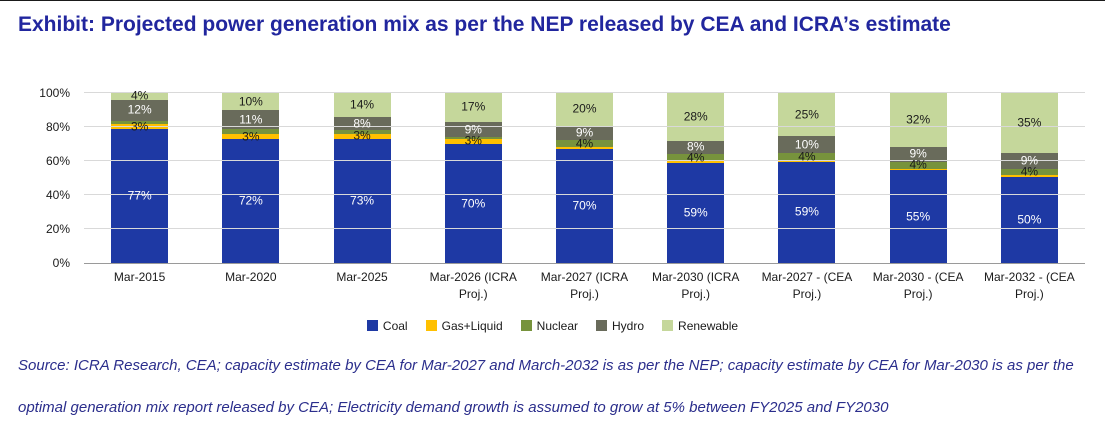  I want to click on segment-value-label: 12%, so click(139, 109).